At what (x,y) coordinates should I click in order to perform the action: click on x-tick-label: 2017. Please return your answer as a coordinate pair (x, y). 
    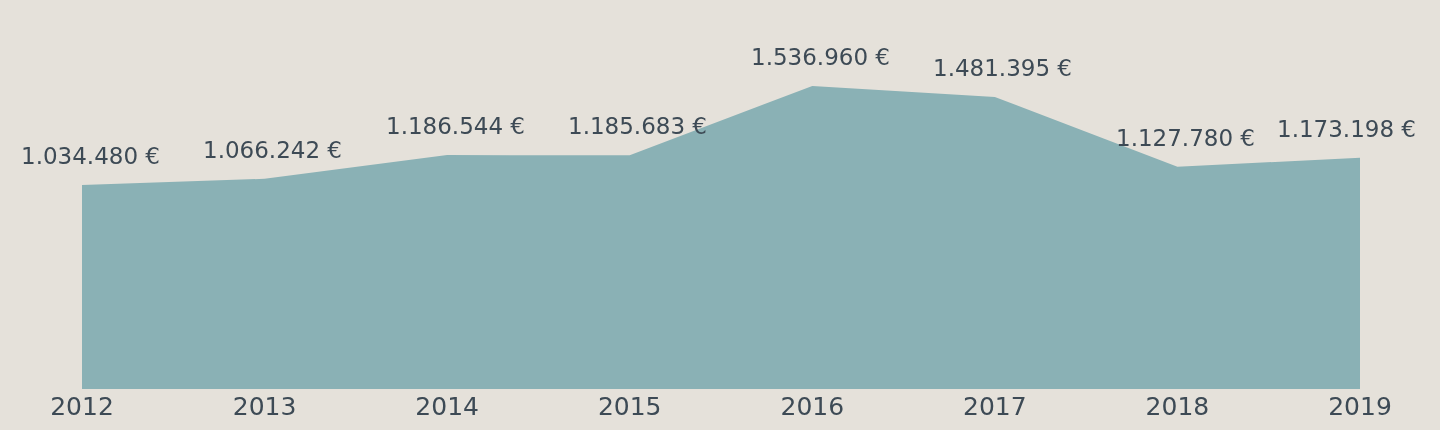
    Looking at the image, I should click on (995, 406).